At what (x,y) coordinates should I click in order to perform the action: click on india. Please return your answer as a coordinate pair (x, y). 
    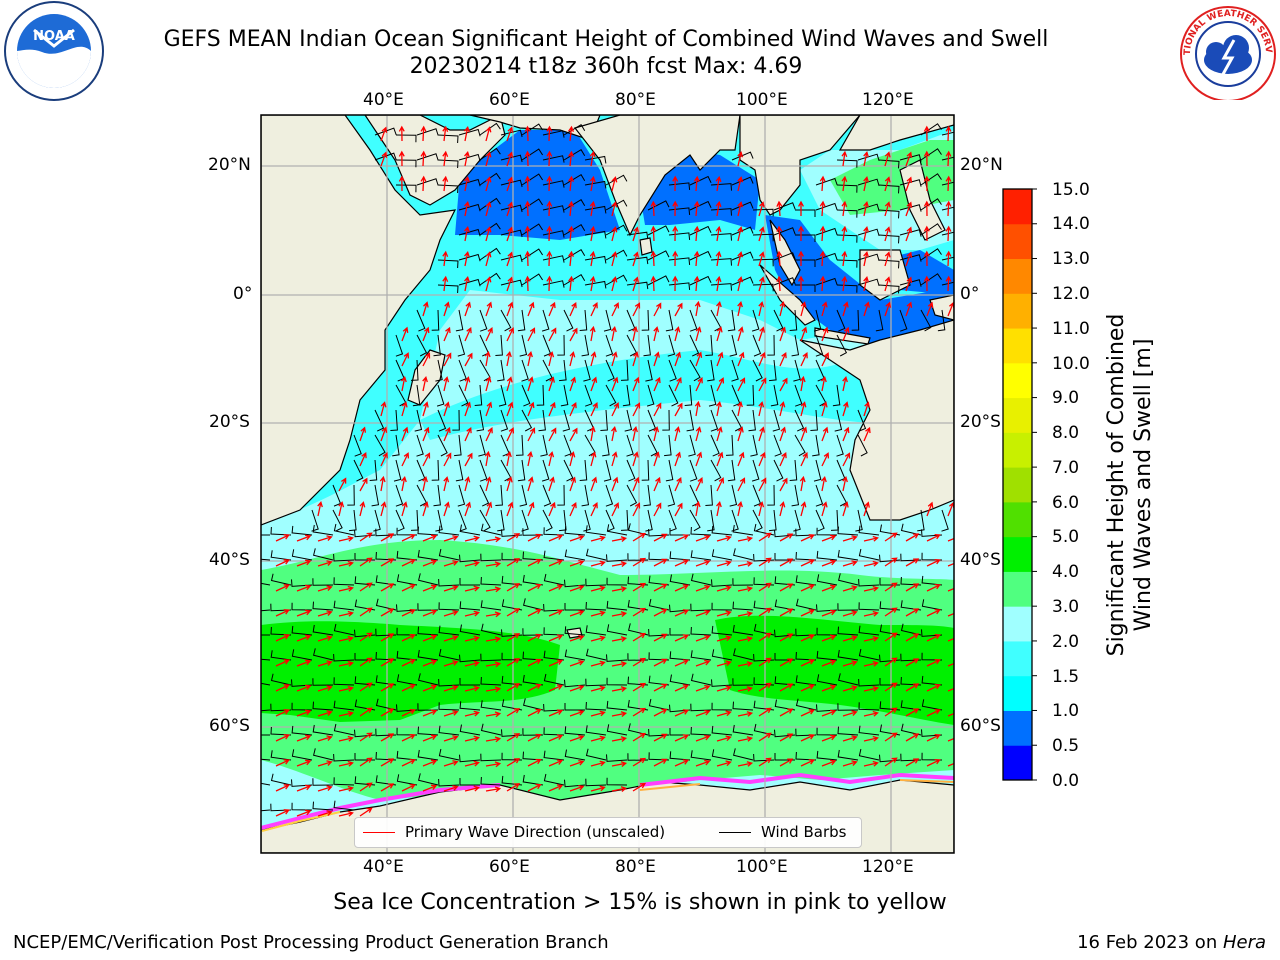
    Looking at the image, I should click on (657, 176).